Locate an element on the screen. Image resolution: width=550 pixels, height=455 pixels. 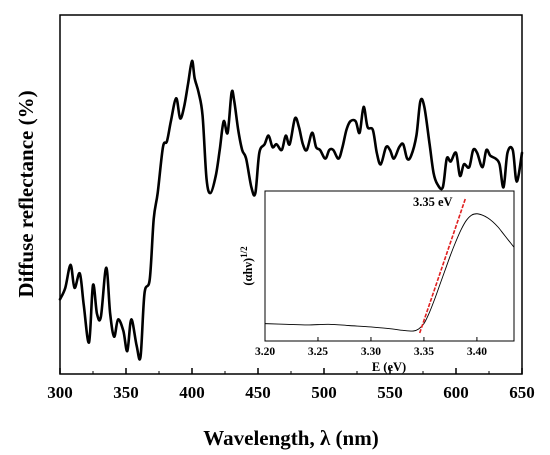
inset-linear-fit-line is located at coordinates (442, 266).